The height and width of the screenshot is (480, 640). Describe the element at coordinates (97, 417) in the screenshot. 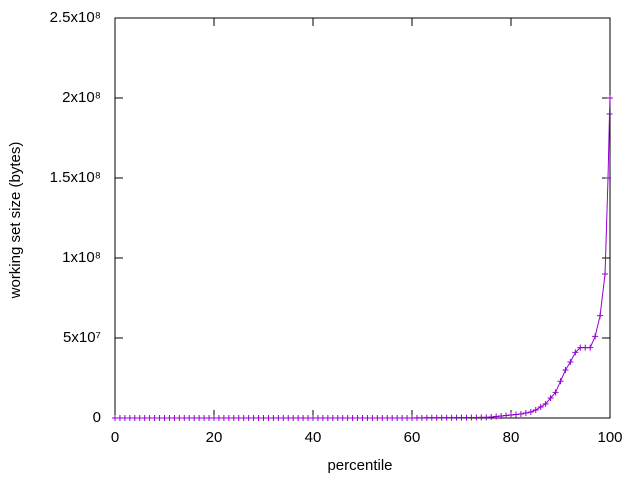

I see `y-tick-label: 0` at that location.